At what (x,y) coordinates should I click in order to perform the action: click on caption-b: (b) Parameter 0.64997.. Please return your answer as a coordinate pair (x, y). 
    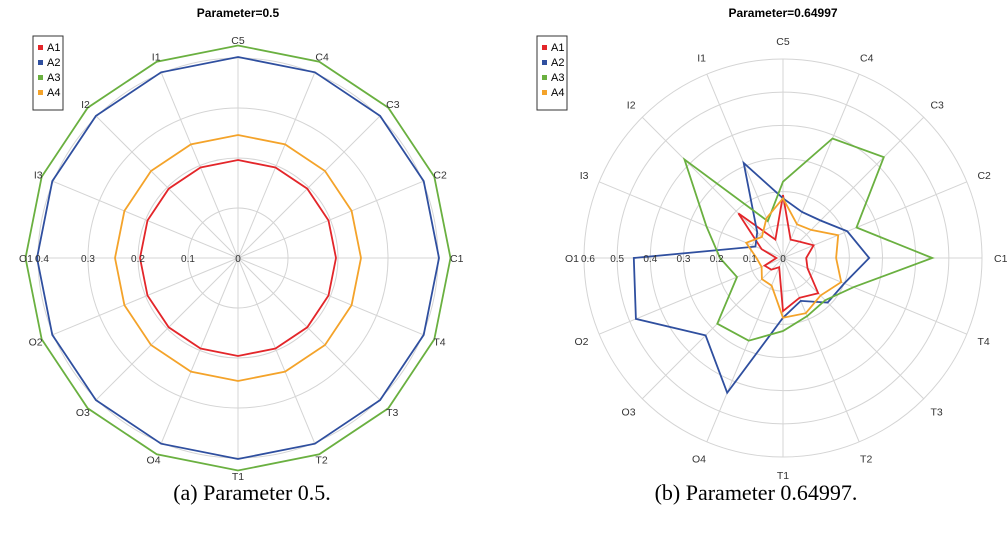
    Looking at the image, I should click on (756, 492).